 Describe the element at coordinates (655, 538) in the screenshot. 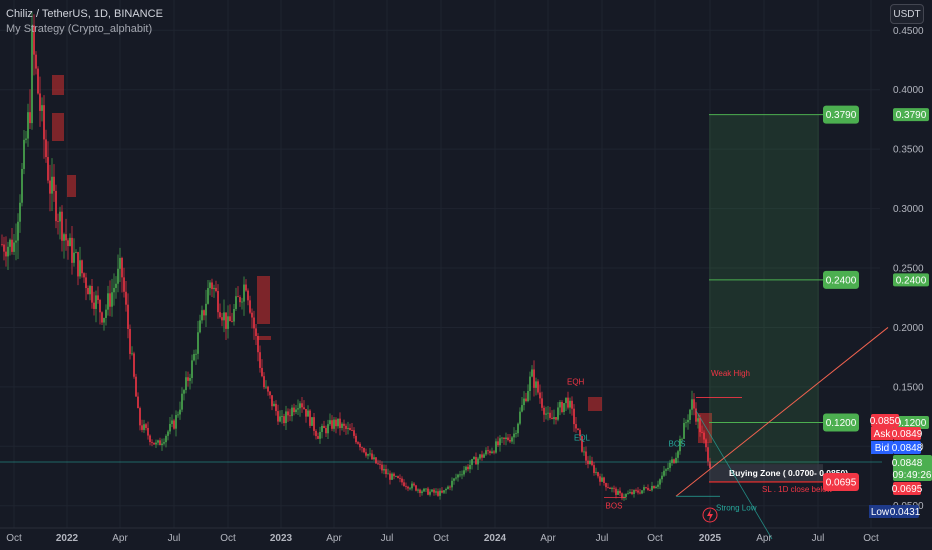

I see `time-tick-label: Oct` at that location.